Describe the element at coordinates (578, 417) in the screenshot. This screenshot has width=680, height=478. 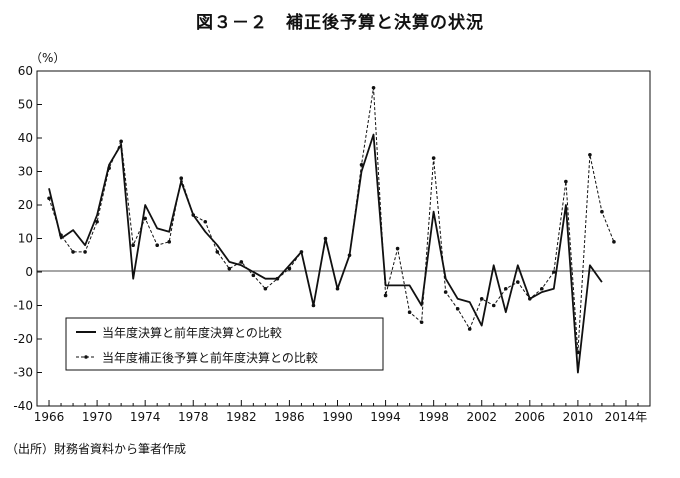
I see `x-tick-label: 2010` at that location.